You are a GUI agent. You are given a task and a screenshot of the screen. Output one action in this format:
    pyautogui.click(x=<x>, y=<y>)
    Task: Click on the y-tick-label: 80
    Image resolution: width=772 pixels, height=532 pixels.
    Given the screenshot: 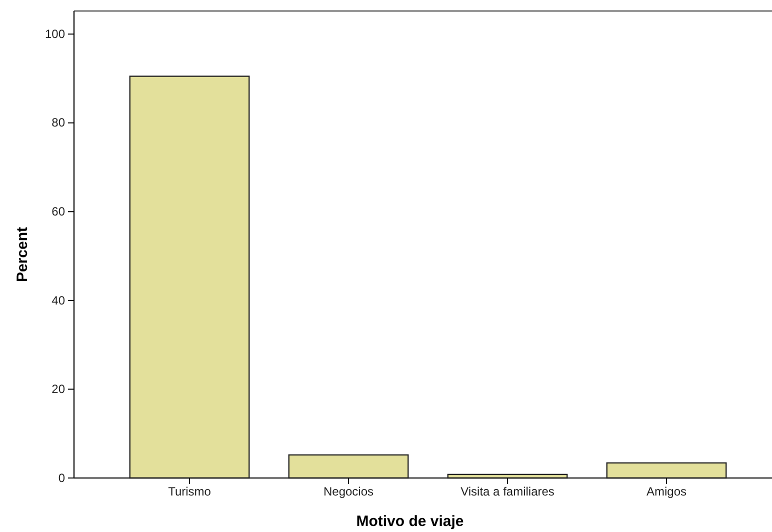 What is the action you would take?
    pyautogui.click(x=59, y=123)
    